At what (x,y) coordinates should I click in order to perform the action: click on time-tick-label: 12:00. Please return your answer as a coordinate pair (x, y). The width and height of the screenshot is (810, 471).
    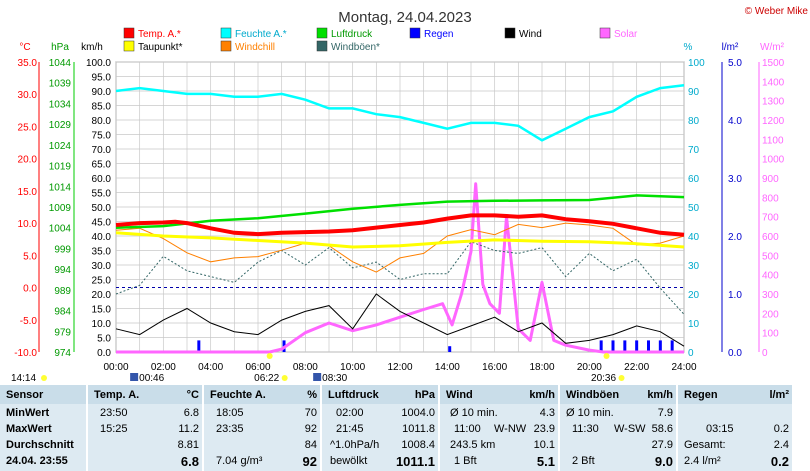
    Looking at the image, I should click on (399, 367).